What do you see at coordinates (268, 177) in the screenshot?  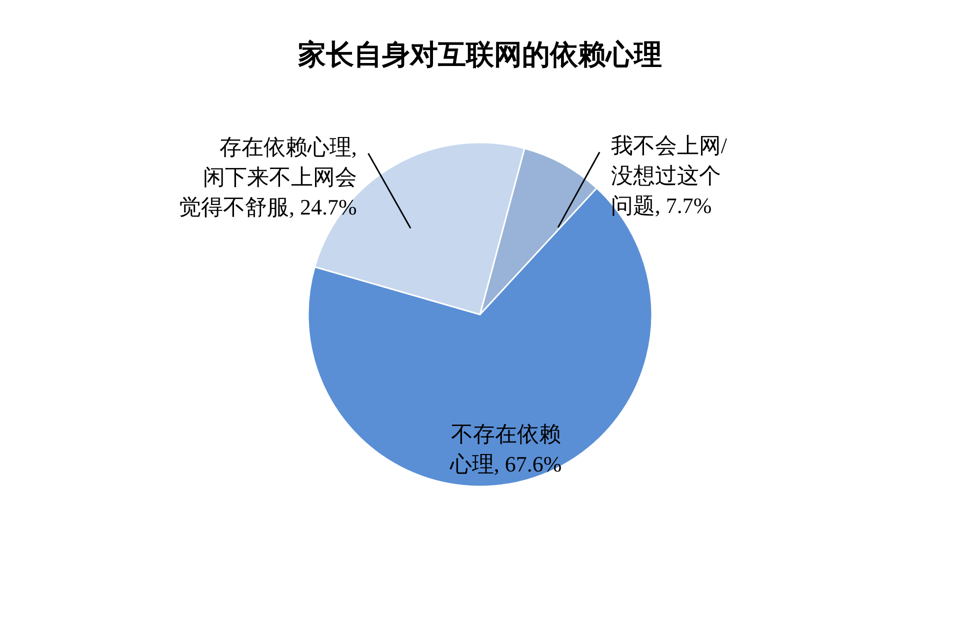 I see `slice-label: 存在依赖心理,闲下来不上网会觉得不舒服, 24.7%` at bounding box center [268, 177].